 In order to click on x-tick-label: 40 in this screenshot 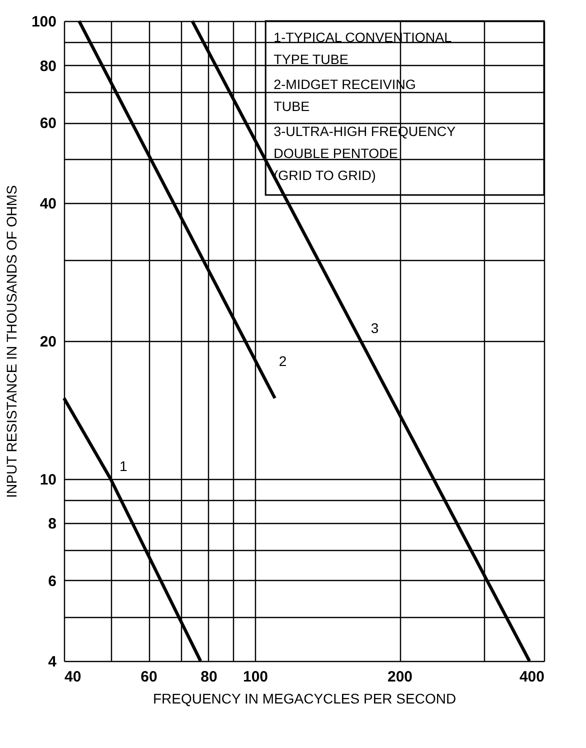, I will do `click(73, 677)`.